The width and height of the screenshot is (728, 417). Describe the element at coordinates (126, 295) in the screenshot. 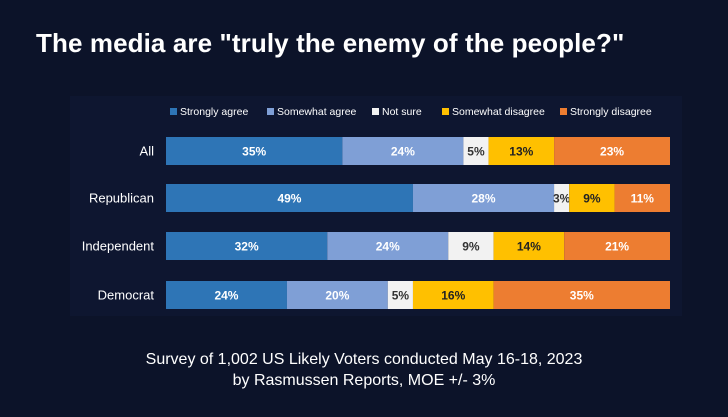

I see `category-label-democrat: Democrat` at that location.